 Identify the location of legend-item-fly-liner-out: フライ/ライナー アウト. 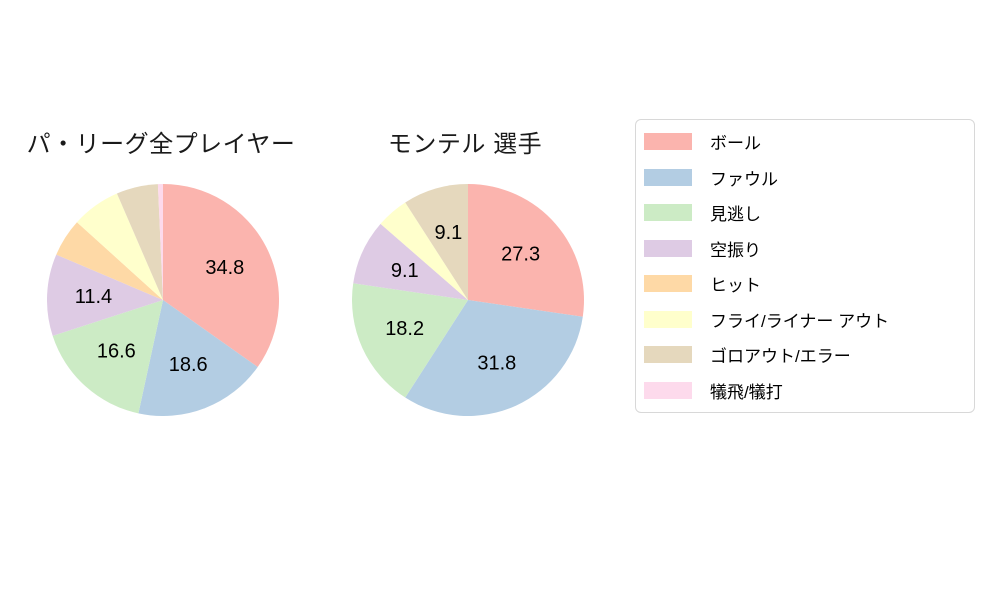
(805, 320).